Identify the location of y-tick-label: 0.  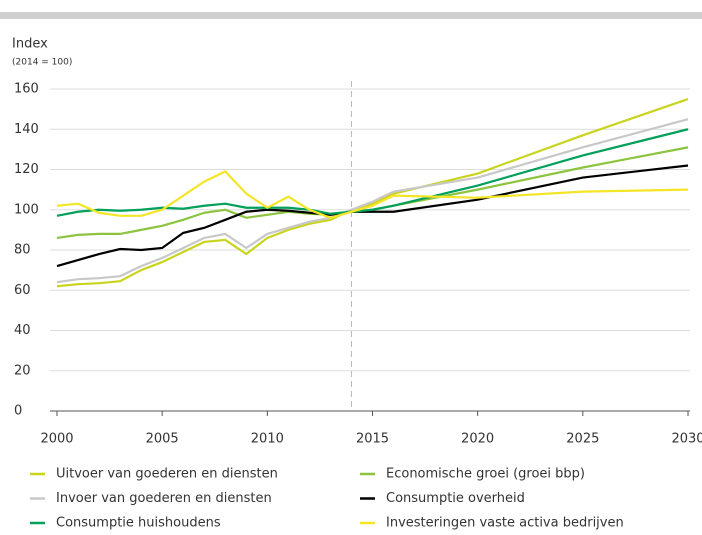
(18, 411).